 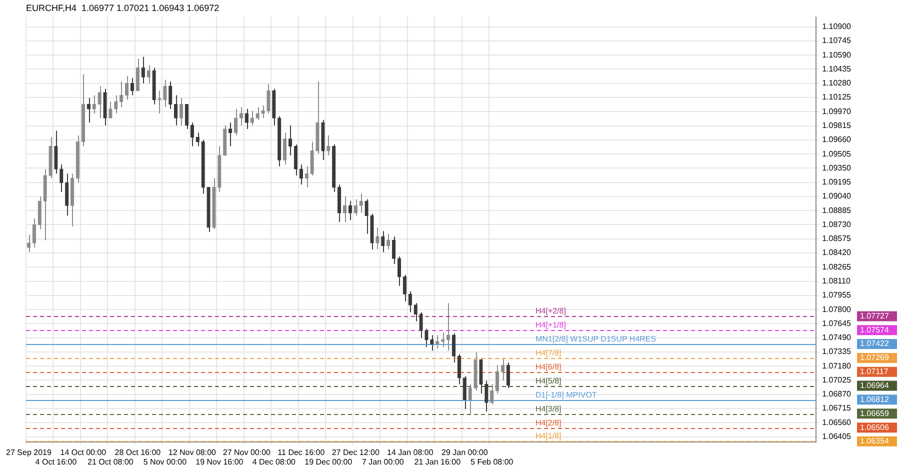 What do you see at coordinates (465, 452) in the screenshot?
I see `x-tick-label: 29 Jan 00:00` at bounding box center [465, 452].